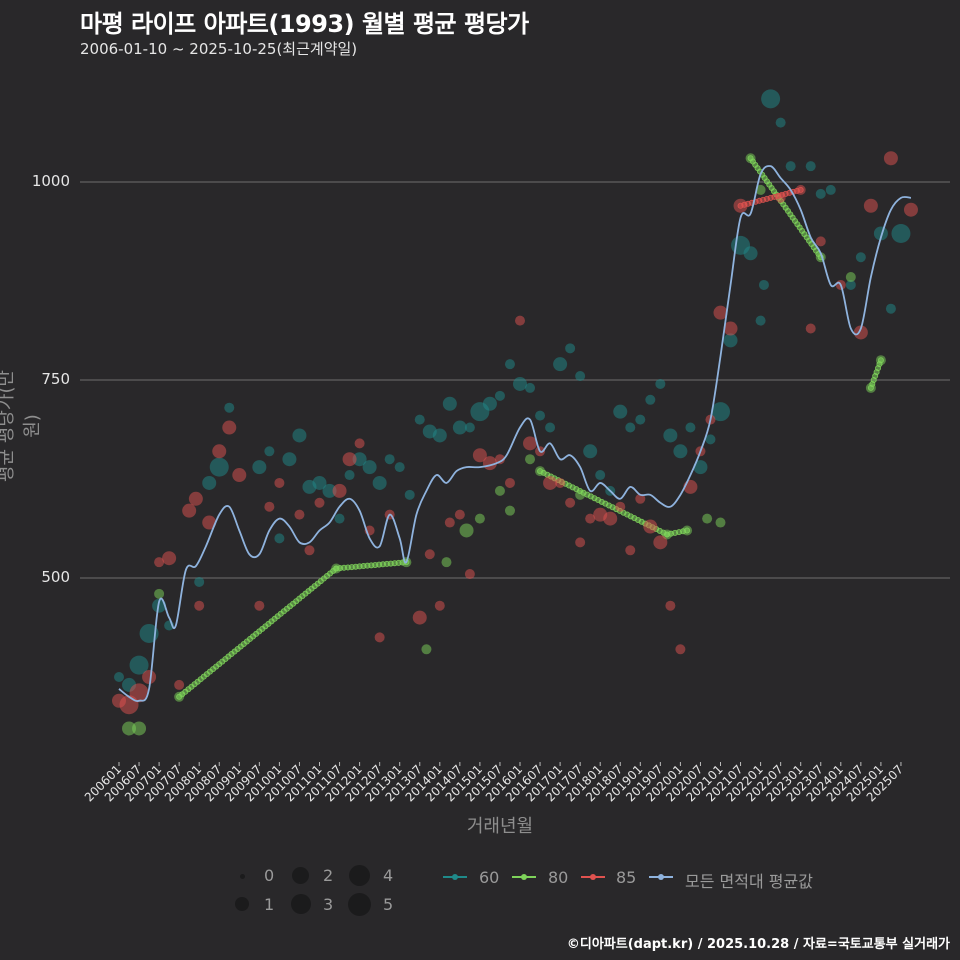  I want to click on size-4-swatch, so click(359, 875).